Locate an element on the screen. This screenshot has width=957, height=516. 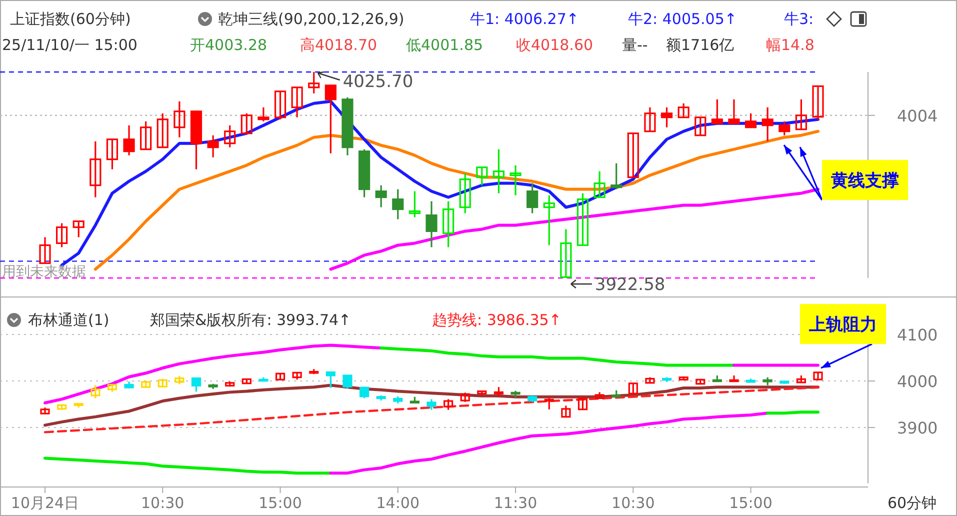
text: 乾坤三线(90,200,12,26,9) is located at coordinates (311, 19).